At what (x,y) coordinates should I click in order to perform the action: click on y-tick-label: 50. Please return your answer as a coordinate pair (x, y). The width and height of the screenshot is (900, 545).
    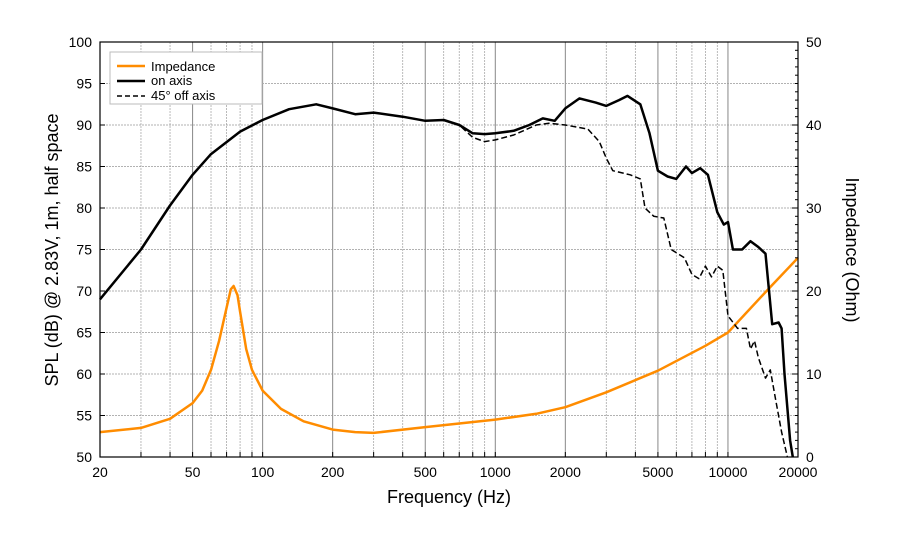
    Looking at the image, I should click on (84, 457).